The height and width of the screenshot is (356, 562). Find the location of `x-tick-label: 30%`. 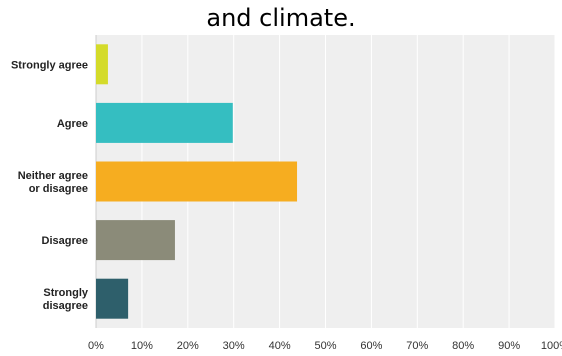

x-tick-label: 30% is located at coordinates (234, 346).